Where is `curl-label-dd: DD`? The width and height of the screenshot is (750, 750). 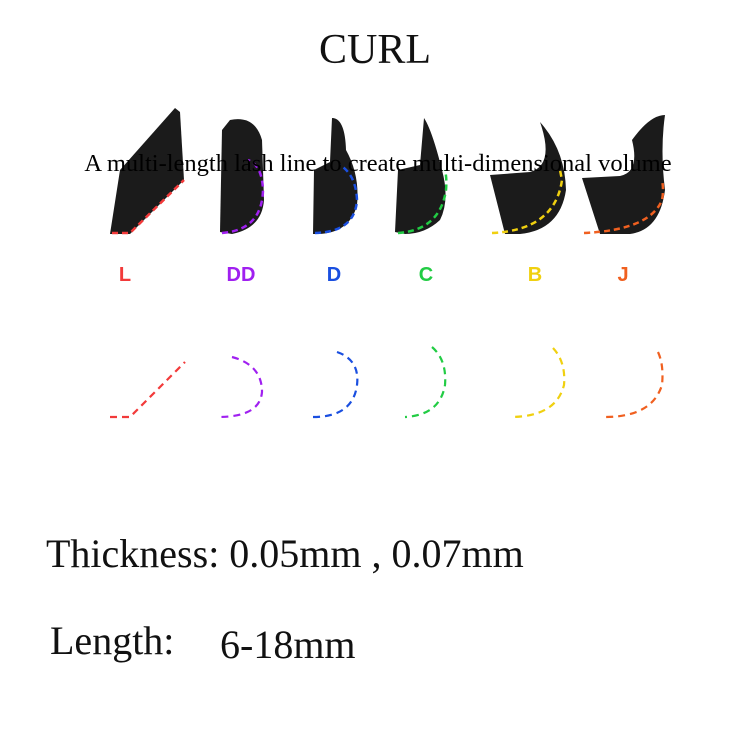
curl-label-dd: DD is located at coordinates (241, 275).